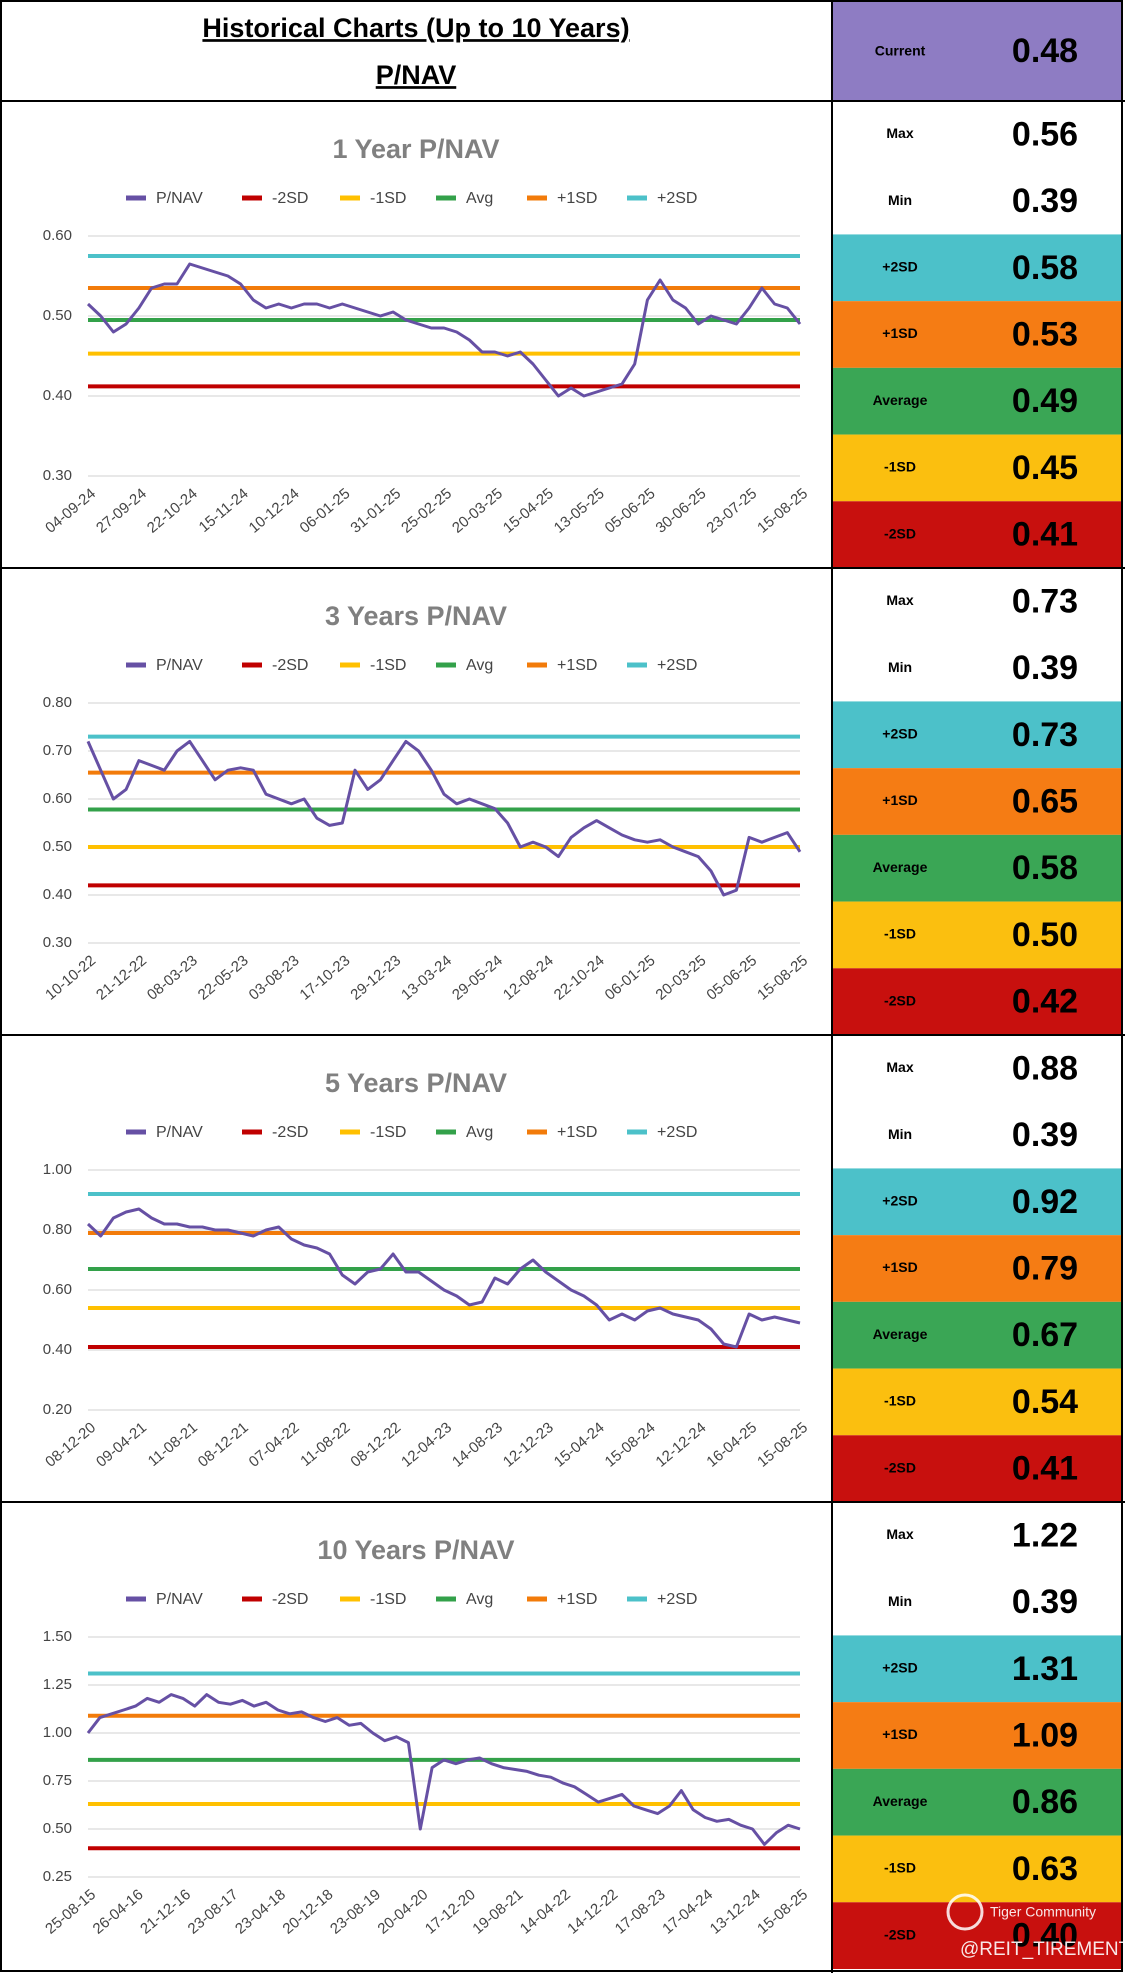 The height and width of the screenshot is (1973, 1125). I want to click on x-tick-label: 22-10-24, so click(172, 511).